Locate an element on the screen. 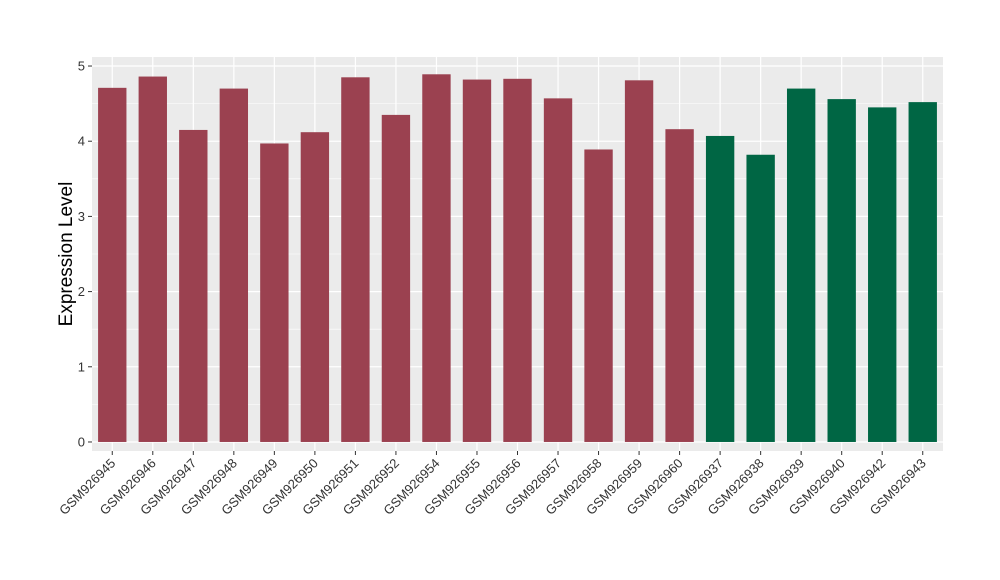 The height and width of the screenshot is (580, 1000). y-tick-label: 5 is located at coordinates (81, 66).